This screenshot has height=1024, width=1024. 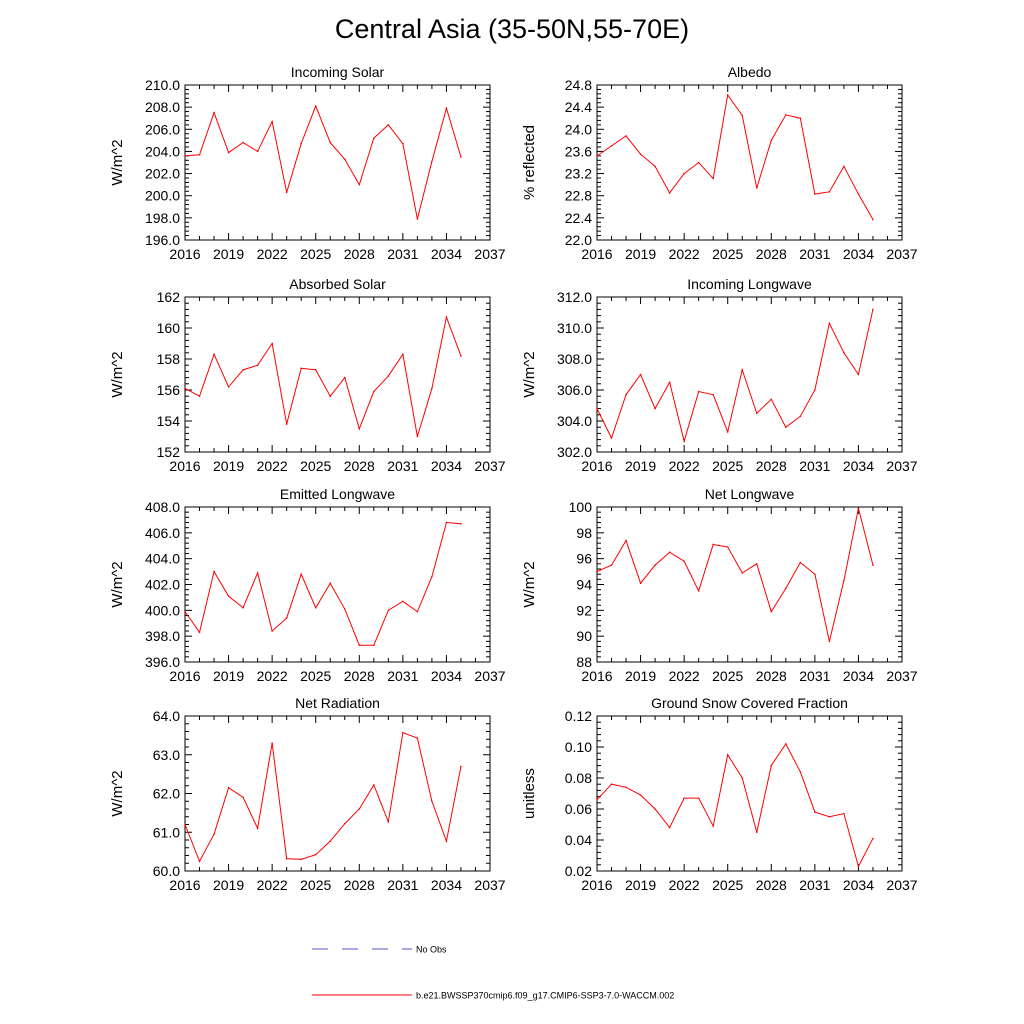 What do you see at coordinates (584, 610) in the screenshot?
I see `y-tick-label: 92` at bounding box center [584, 610].